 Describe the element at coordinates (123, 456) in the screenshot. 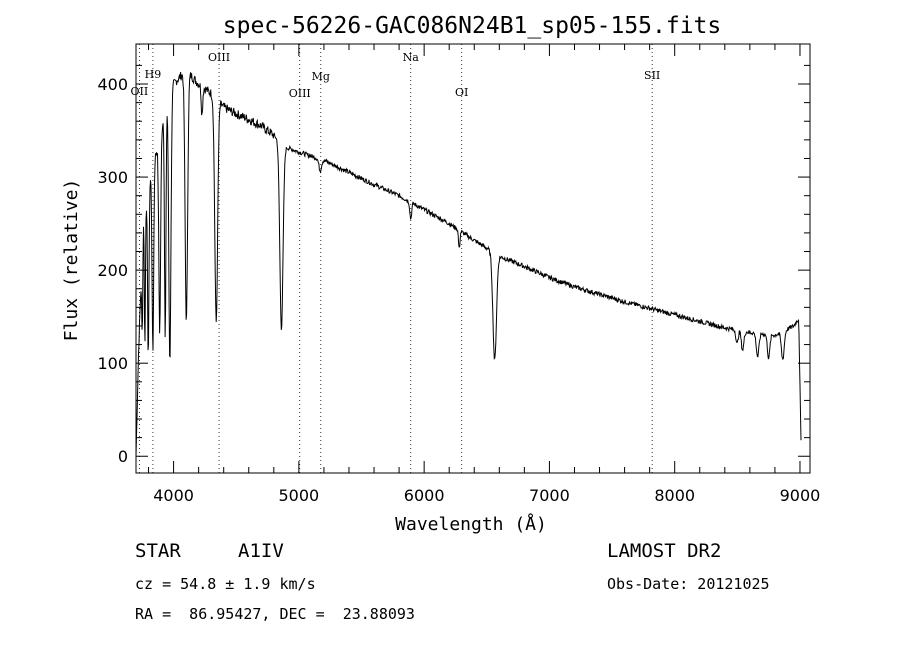

I see `y-tick-label: 0` at that location.